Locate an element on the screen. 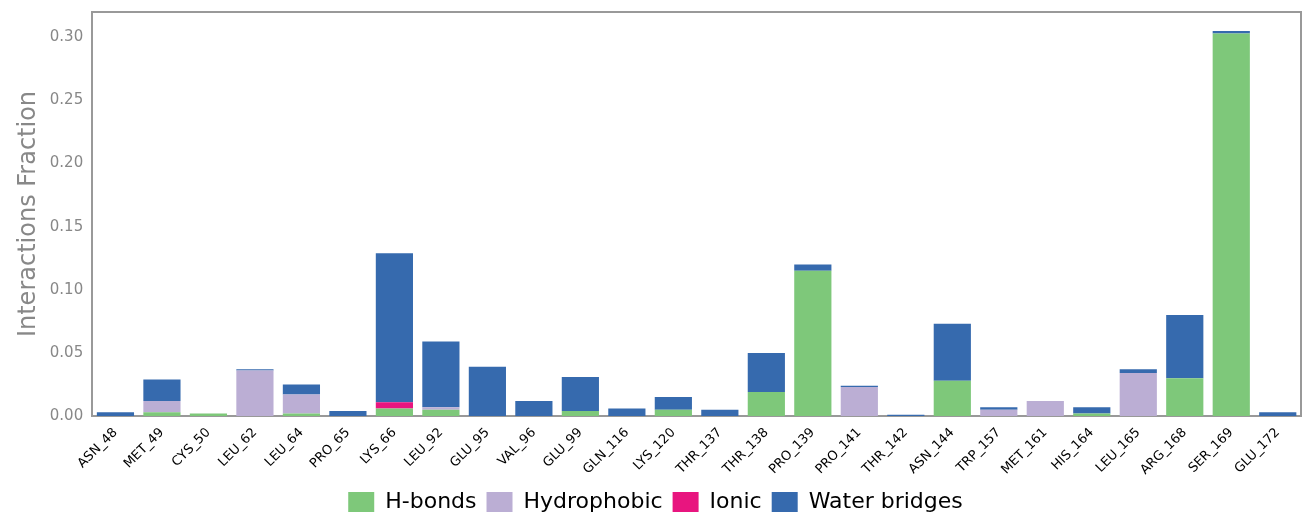  y-tick-label: 0.10 is located at coordinates (66, 288).